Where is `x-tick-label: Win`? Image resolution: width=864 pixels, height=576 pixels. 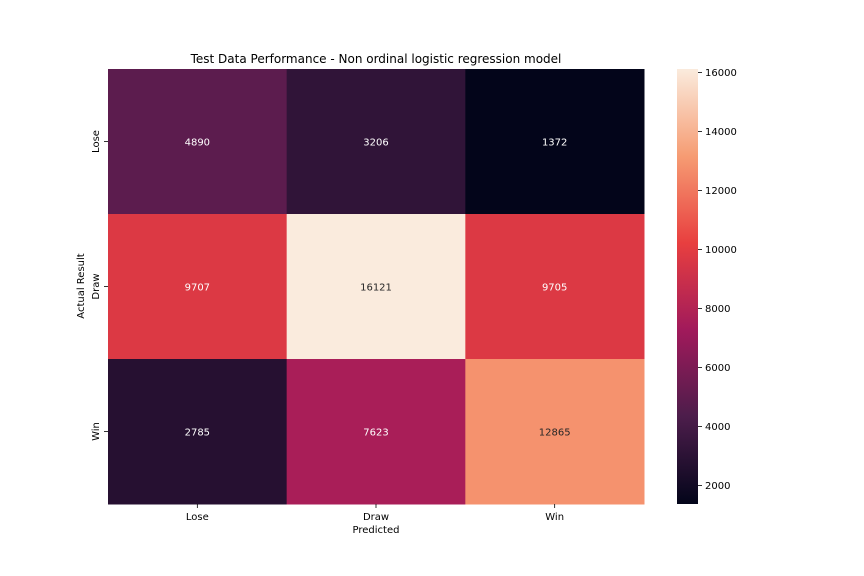
x-tick-label: Win is located at coordinates (554, 517).